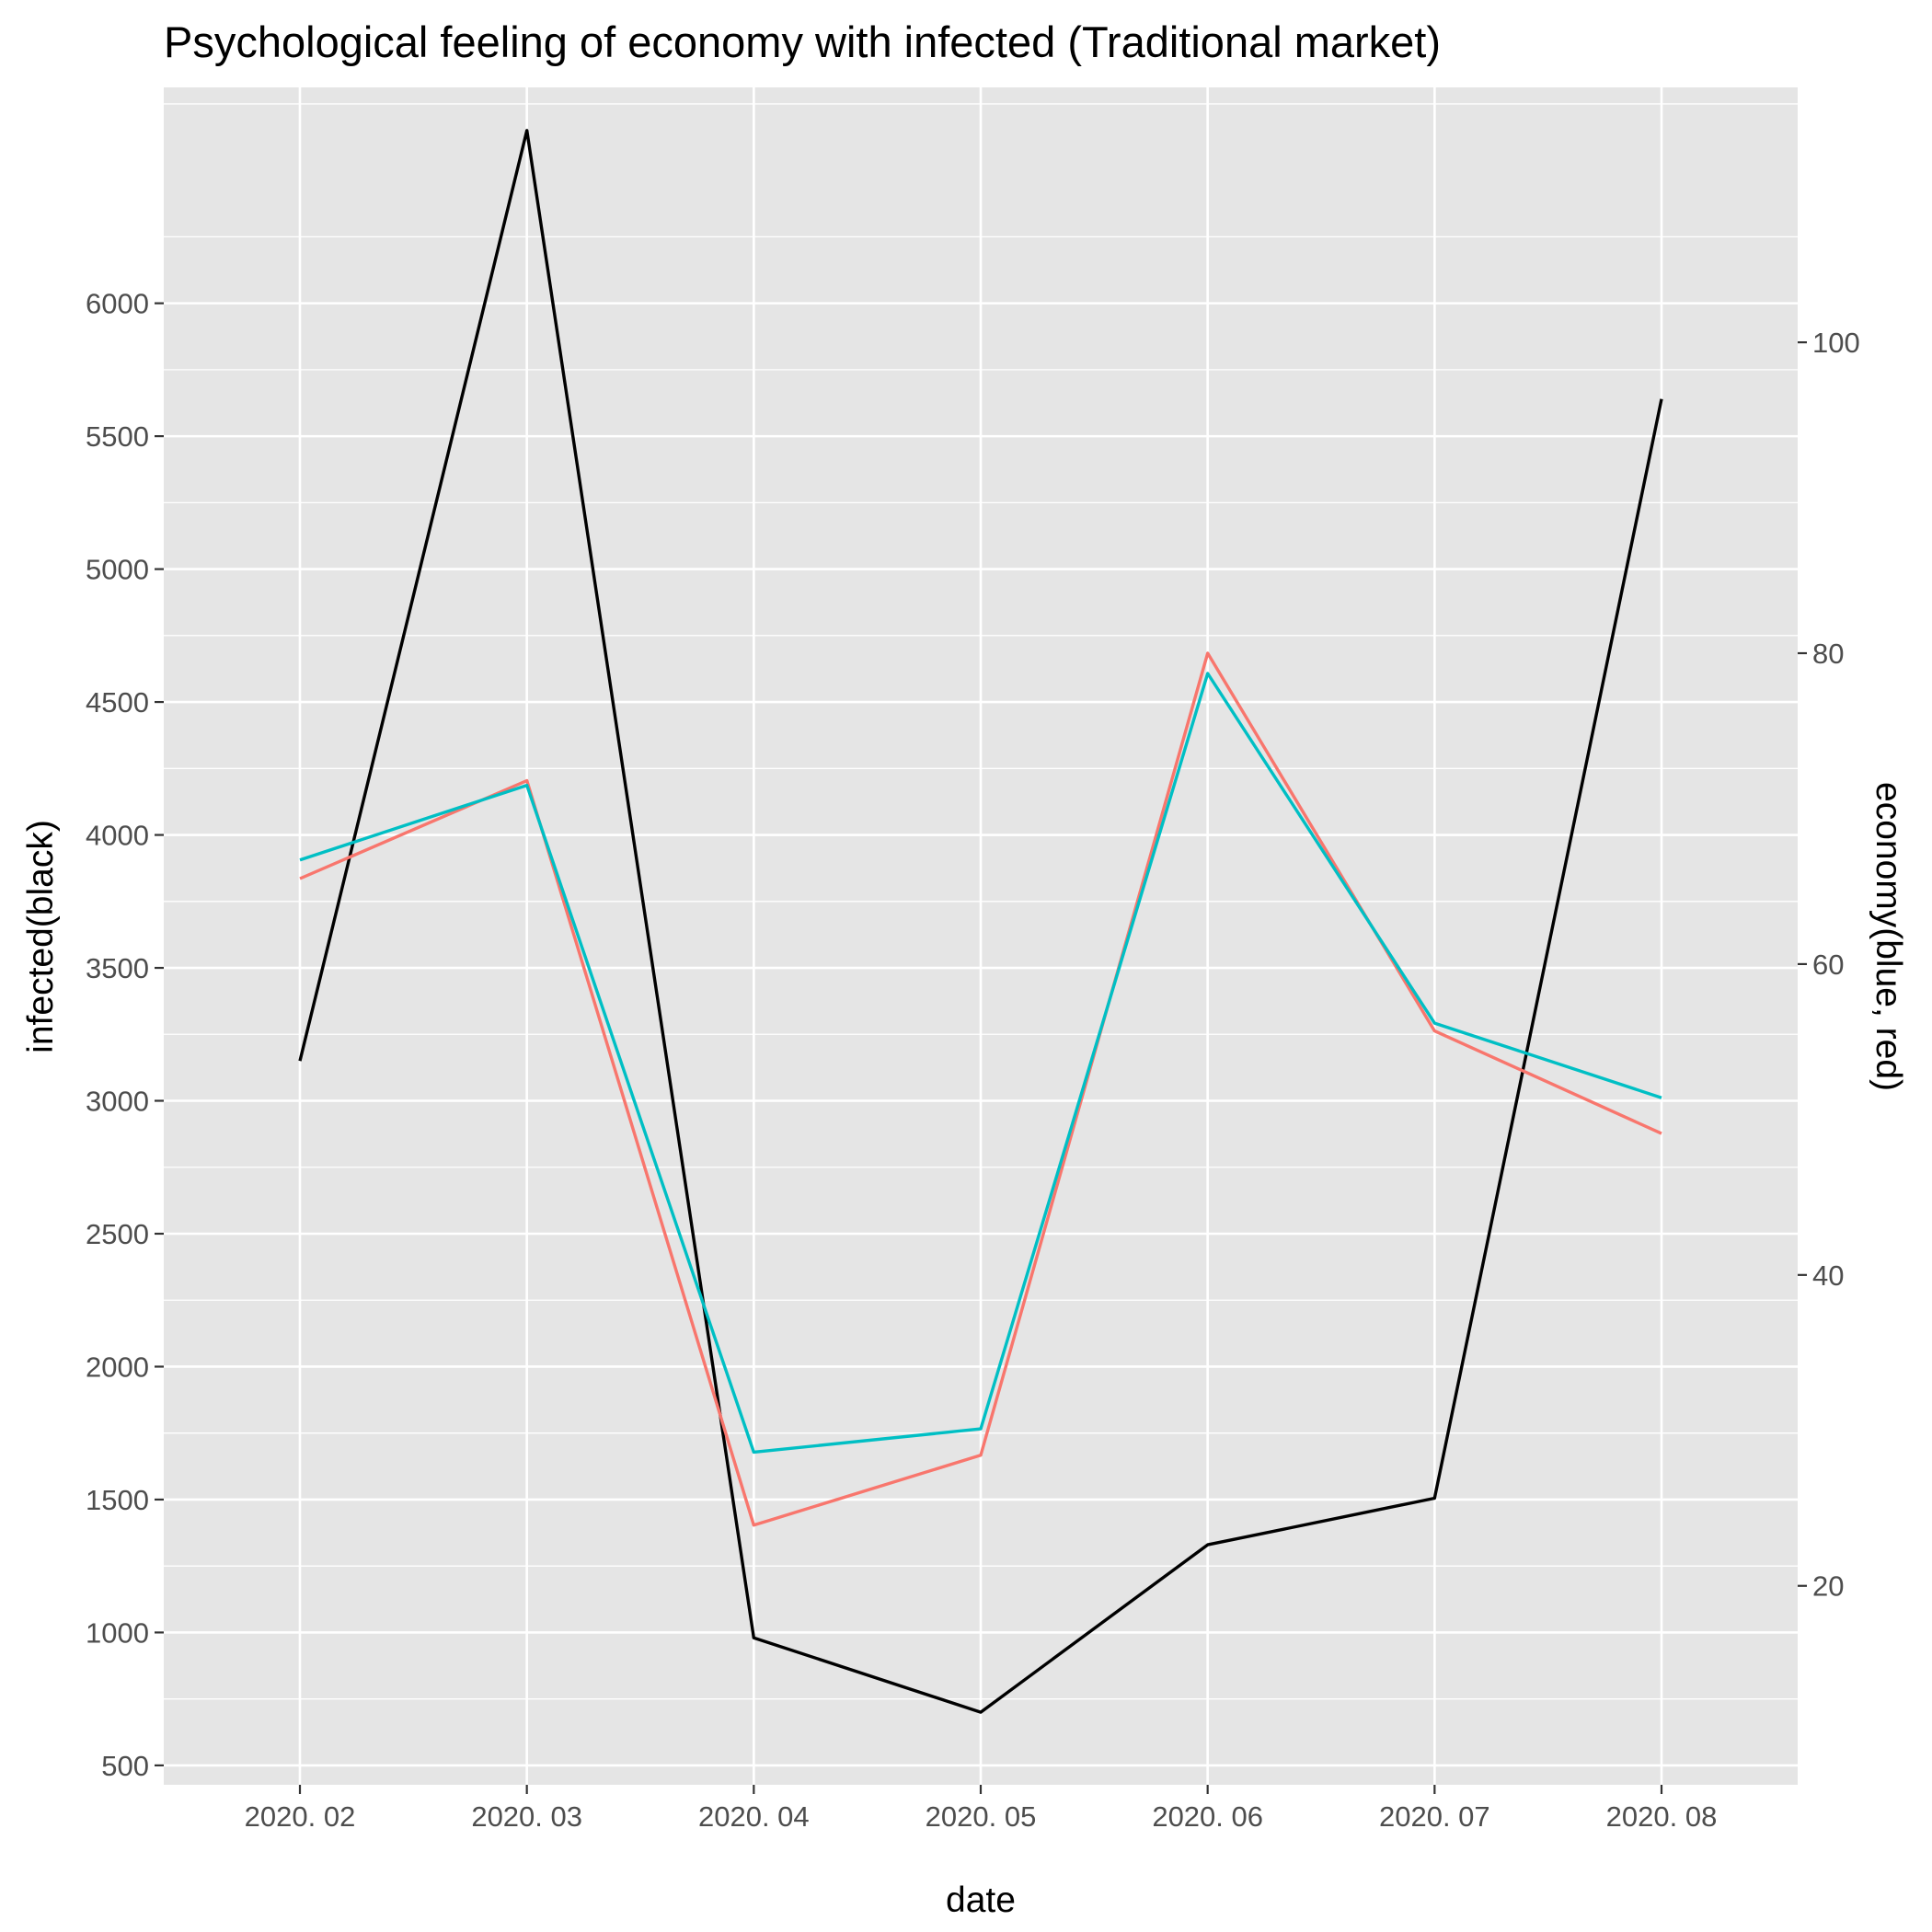 The width and height of the screenshot is (1932, 1932). What do you see at coordinates (117, 304) in the screenshot?
I see `y-tick-label: 6000` at bounding box center [117, 304].